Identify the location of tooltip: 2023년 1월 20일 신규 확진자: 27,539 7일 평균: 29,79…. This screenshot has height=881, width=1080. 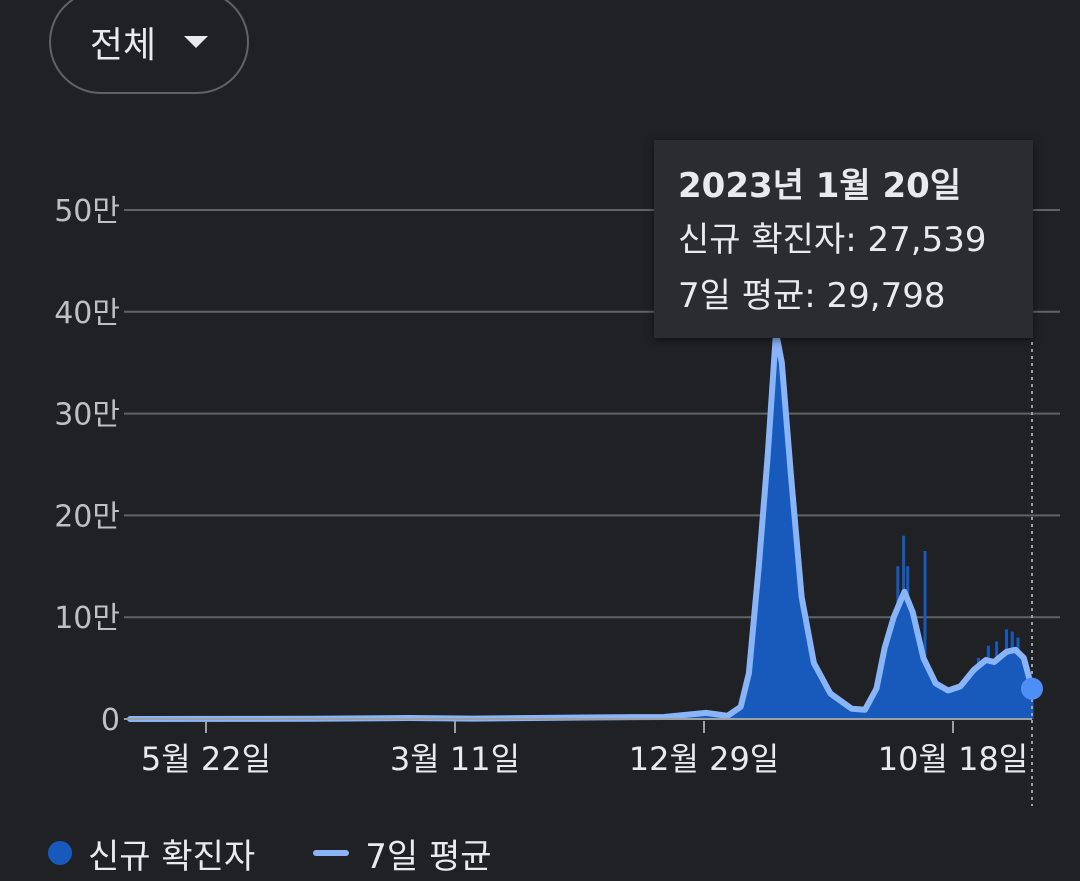
(843, 239).